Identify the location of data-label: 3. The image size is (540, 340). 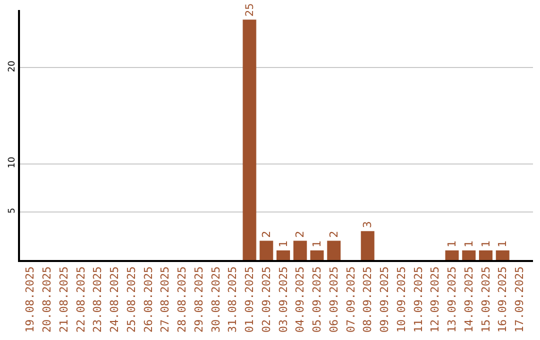
(367, 224).